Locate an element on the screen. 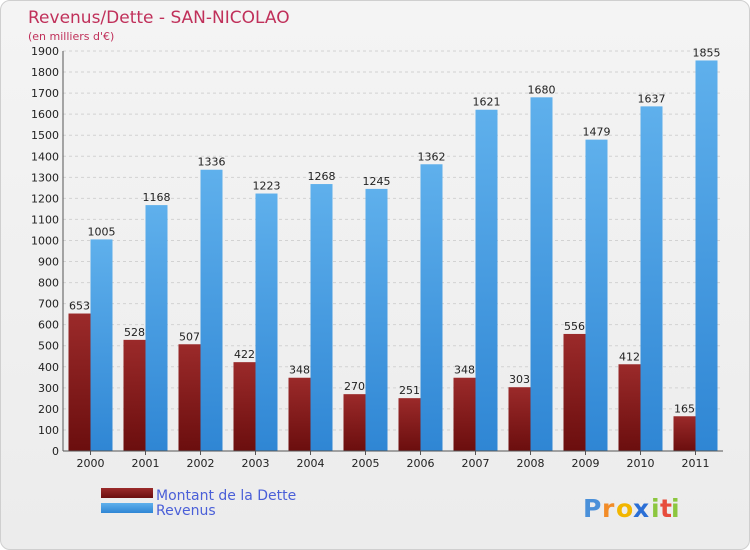  bar-revenus-2007 is located at coordinates (486, 280).